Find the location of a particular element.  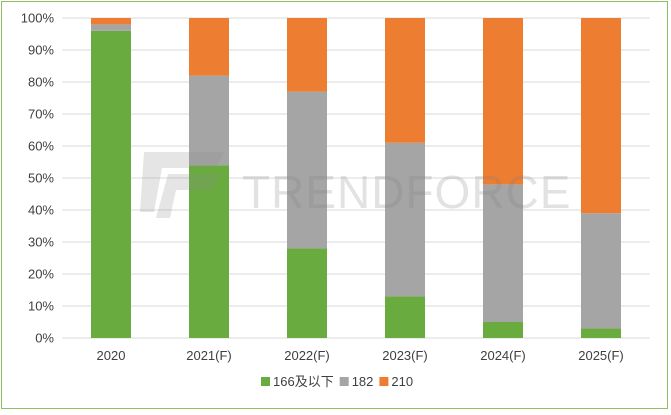

bar-2020-166及以下 is located at coordinates (111, 184).